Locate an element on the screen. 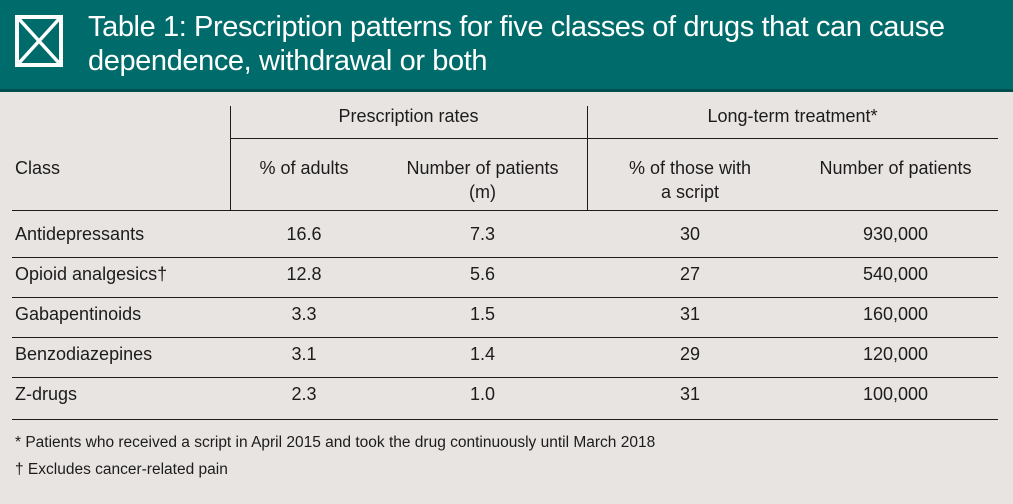 The height and width of the screenshot is (504, 1013). column-header-class: Class is located at coordinates (38, 168).